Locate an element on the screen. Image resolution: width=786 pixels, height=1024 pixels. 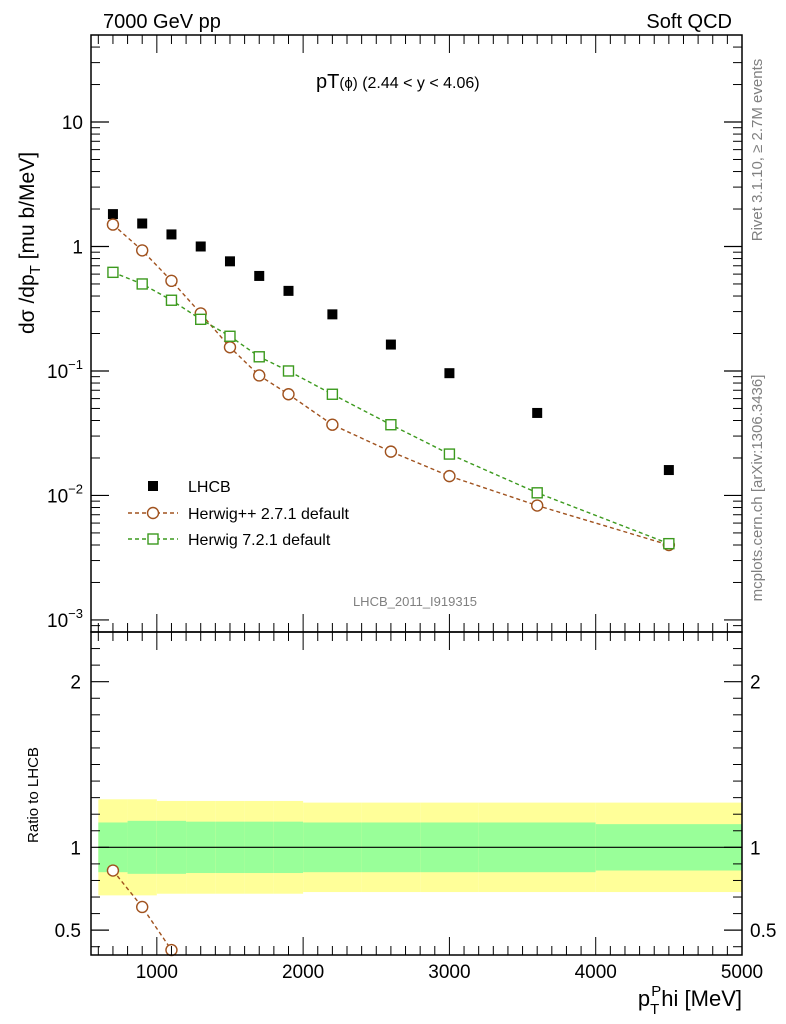
x-tick-label: 3000 is located at coordinates (449, 972).